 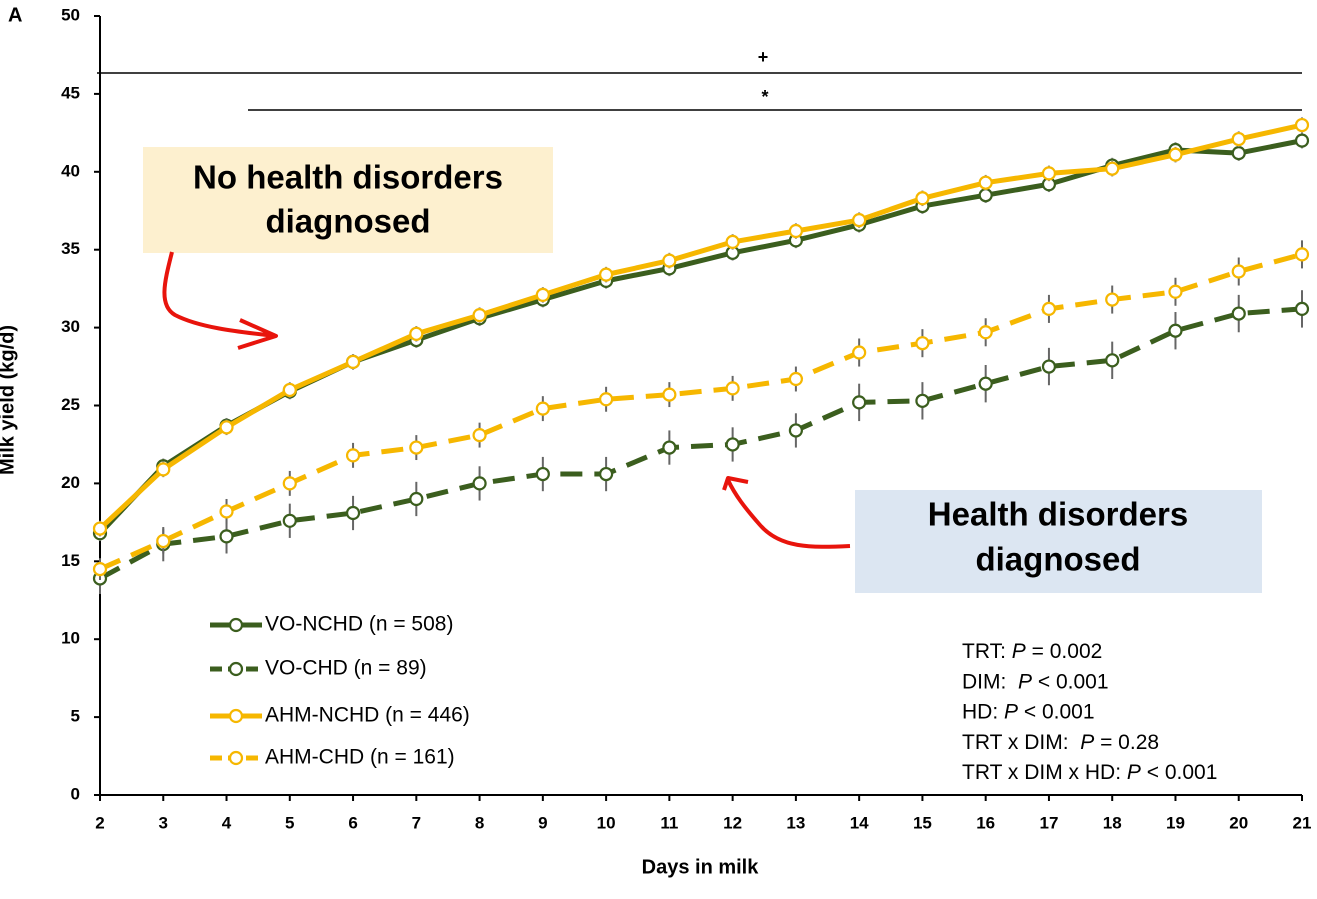 I want to click on x-tick-label: 17, so click(x=1048, y=822).